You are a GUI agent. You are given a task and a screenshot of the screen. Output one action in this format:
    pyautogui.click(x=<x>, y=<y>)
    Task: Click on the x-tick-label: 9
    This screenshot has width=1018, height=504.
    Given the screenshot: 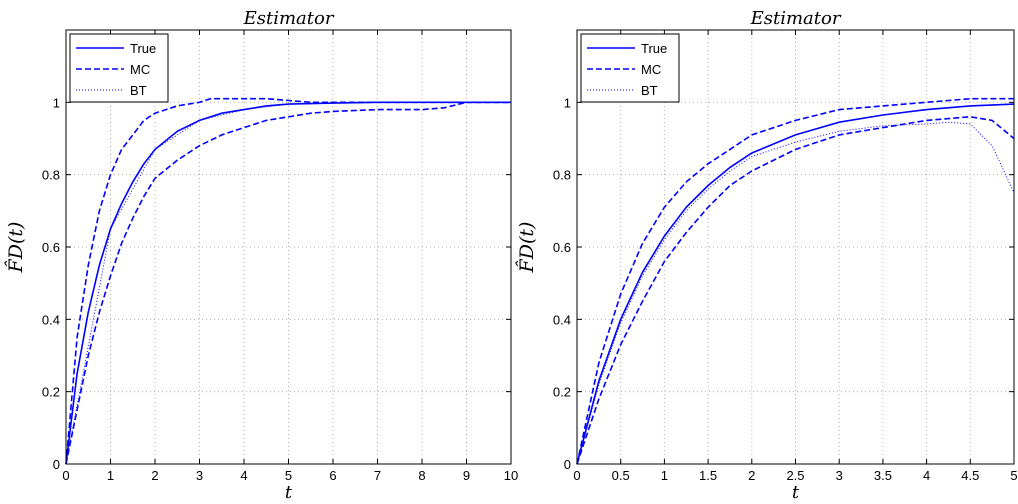 What is the action you would take?
    pyautogui.click(x=466, y=475)
    